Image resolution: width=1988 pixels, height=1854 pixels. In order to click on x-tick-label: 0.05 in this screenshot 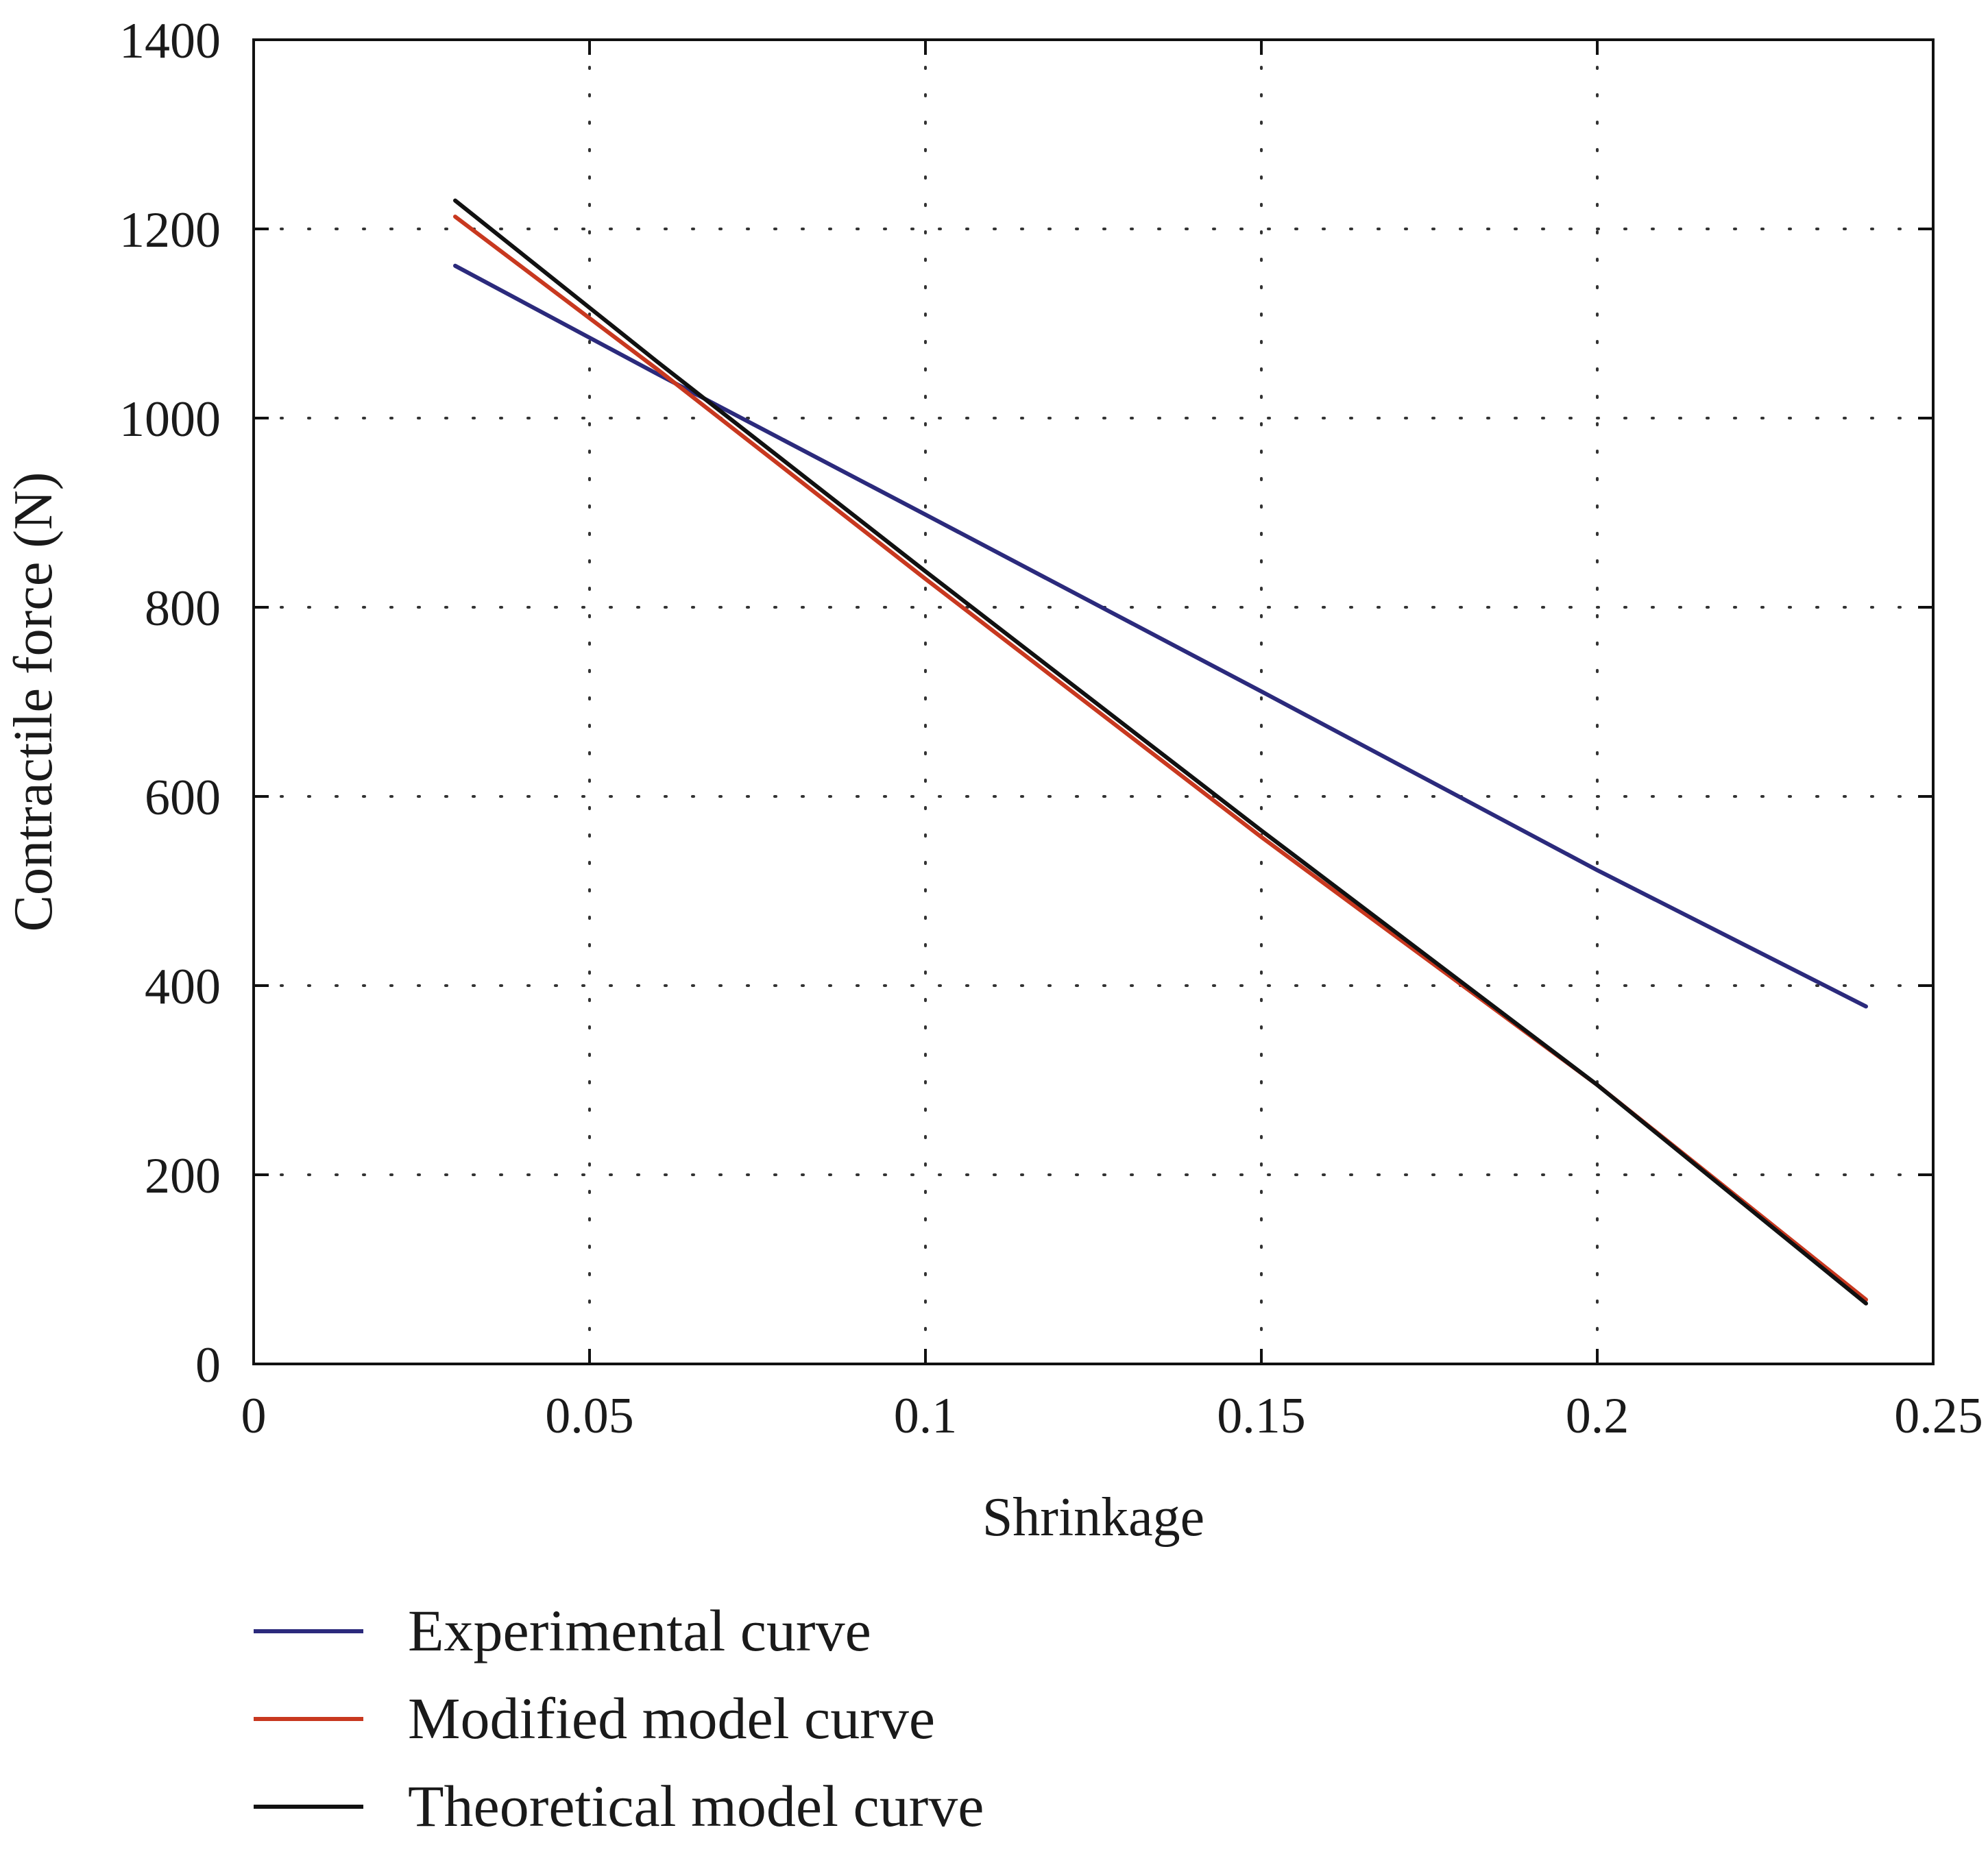, I will do `click(589, 1416)`.